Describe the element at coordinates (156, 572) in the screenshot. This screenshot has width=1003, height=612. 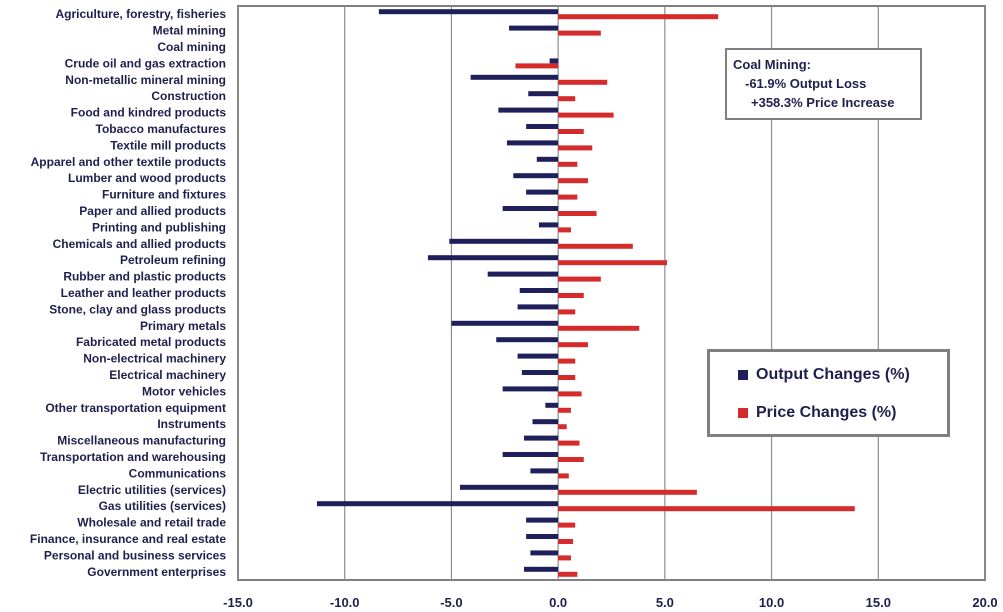
I see `category-label: Government enterprises` at that location.